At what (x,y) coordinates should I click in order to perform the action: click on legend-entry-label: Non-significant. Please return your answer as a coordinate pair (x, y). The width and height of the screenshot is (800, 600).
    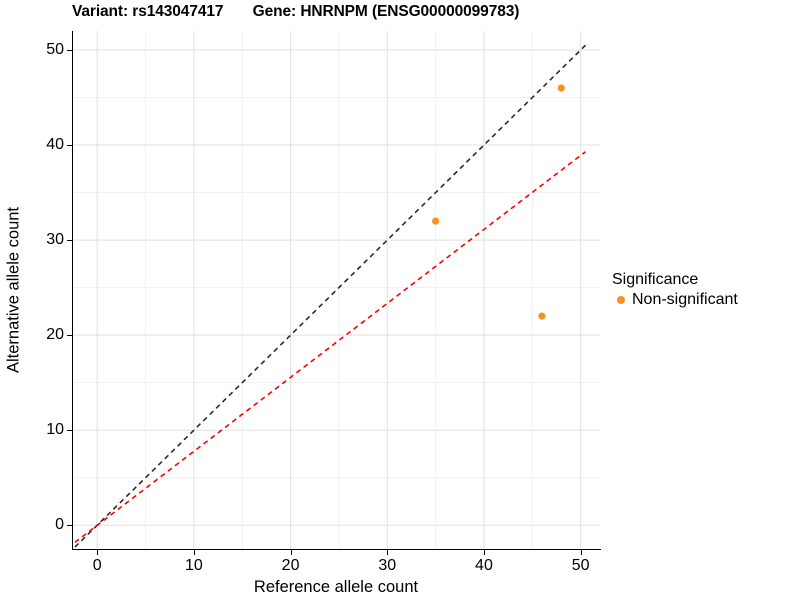
    Looking at the image, I should click on (685, 299).